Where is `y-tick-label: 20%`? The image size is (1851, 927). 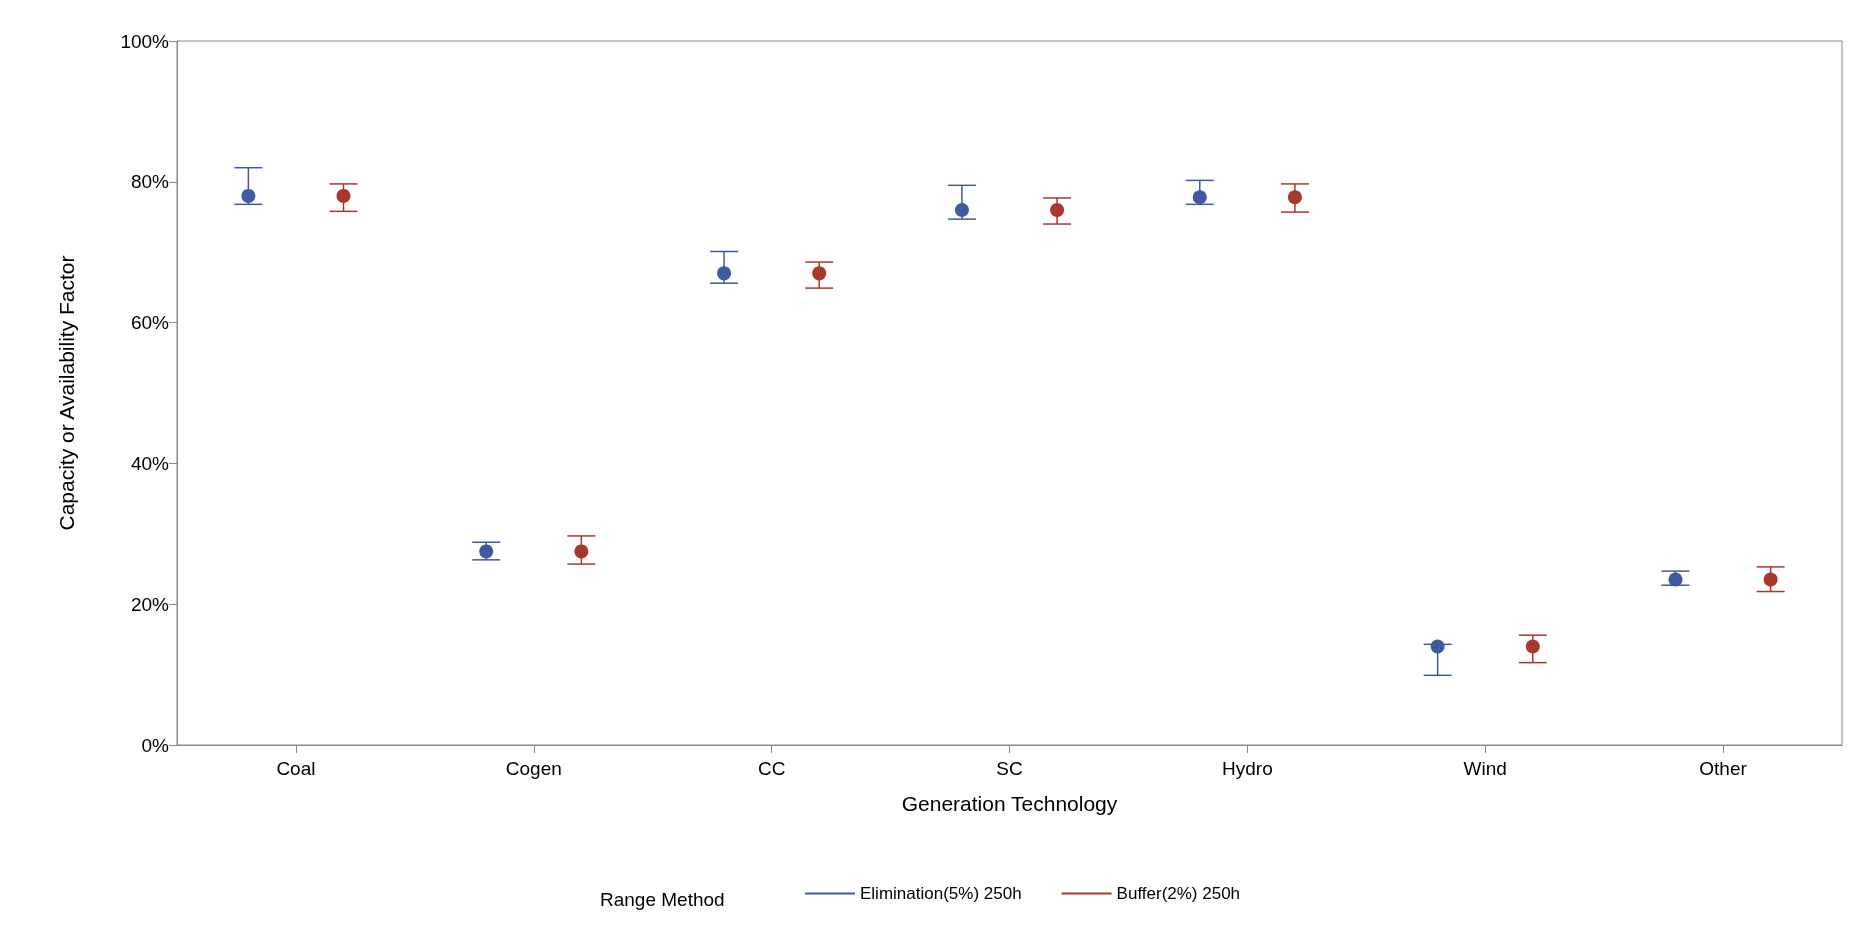 y-tick-label: 20% is located at coordinates (150, 604).